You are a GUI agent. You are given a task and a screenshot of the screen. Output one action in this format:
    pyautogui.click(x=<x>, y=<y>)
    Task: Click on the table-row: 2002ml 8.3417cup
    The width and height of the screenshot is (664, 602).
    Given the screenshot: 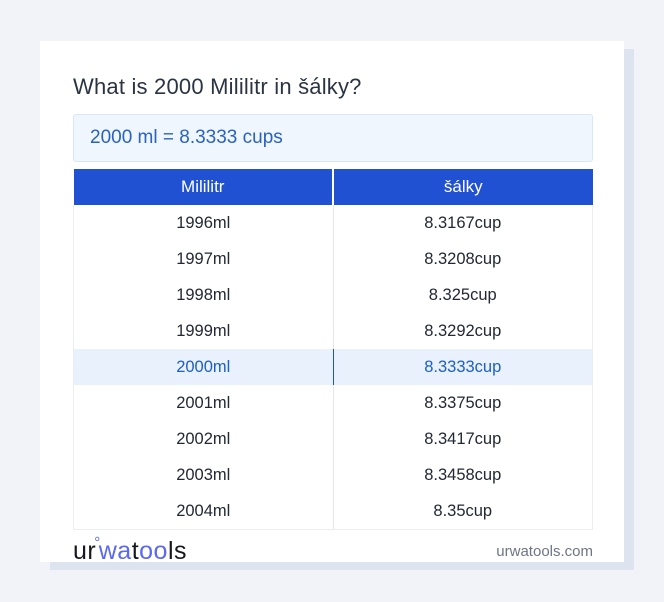 What is the action you would take?
    pyautogui.click(x=333, y=439)
    